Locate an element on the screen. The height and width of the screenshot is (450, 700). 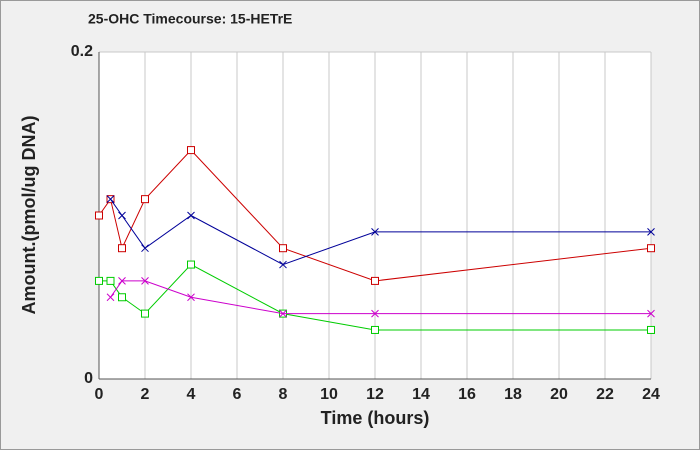
x-tick-label: 12 is located at coordinates (375, 394).